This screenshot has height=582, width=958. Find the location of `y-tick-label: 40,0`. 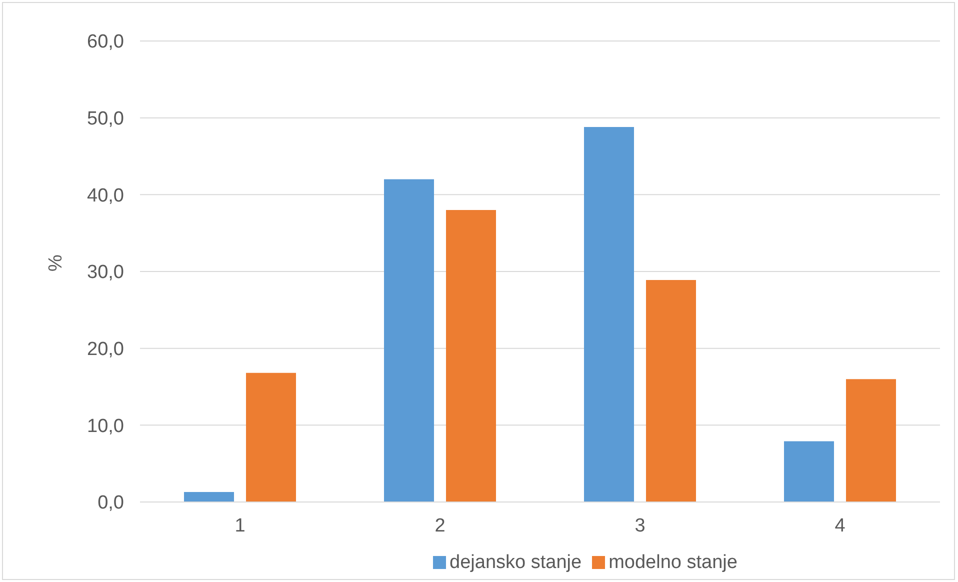

y-tick-label: 40,0 is located at coordinates (105, 195).